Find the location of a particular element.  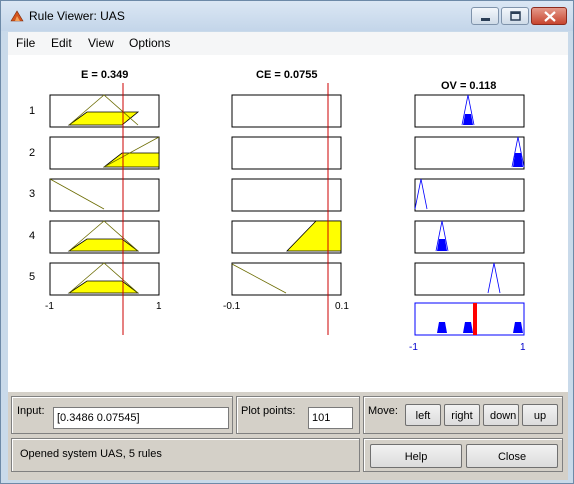

move-right-button: right is located at coordinates (462, 415).